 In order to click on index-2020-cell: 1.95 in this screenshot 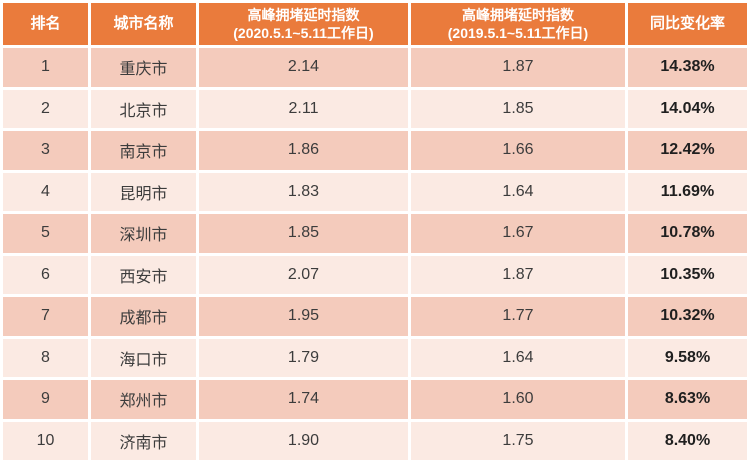, I will do `click(303, 316)`.